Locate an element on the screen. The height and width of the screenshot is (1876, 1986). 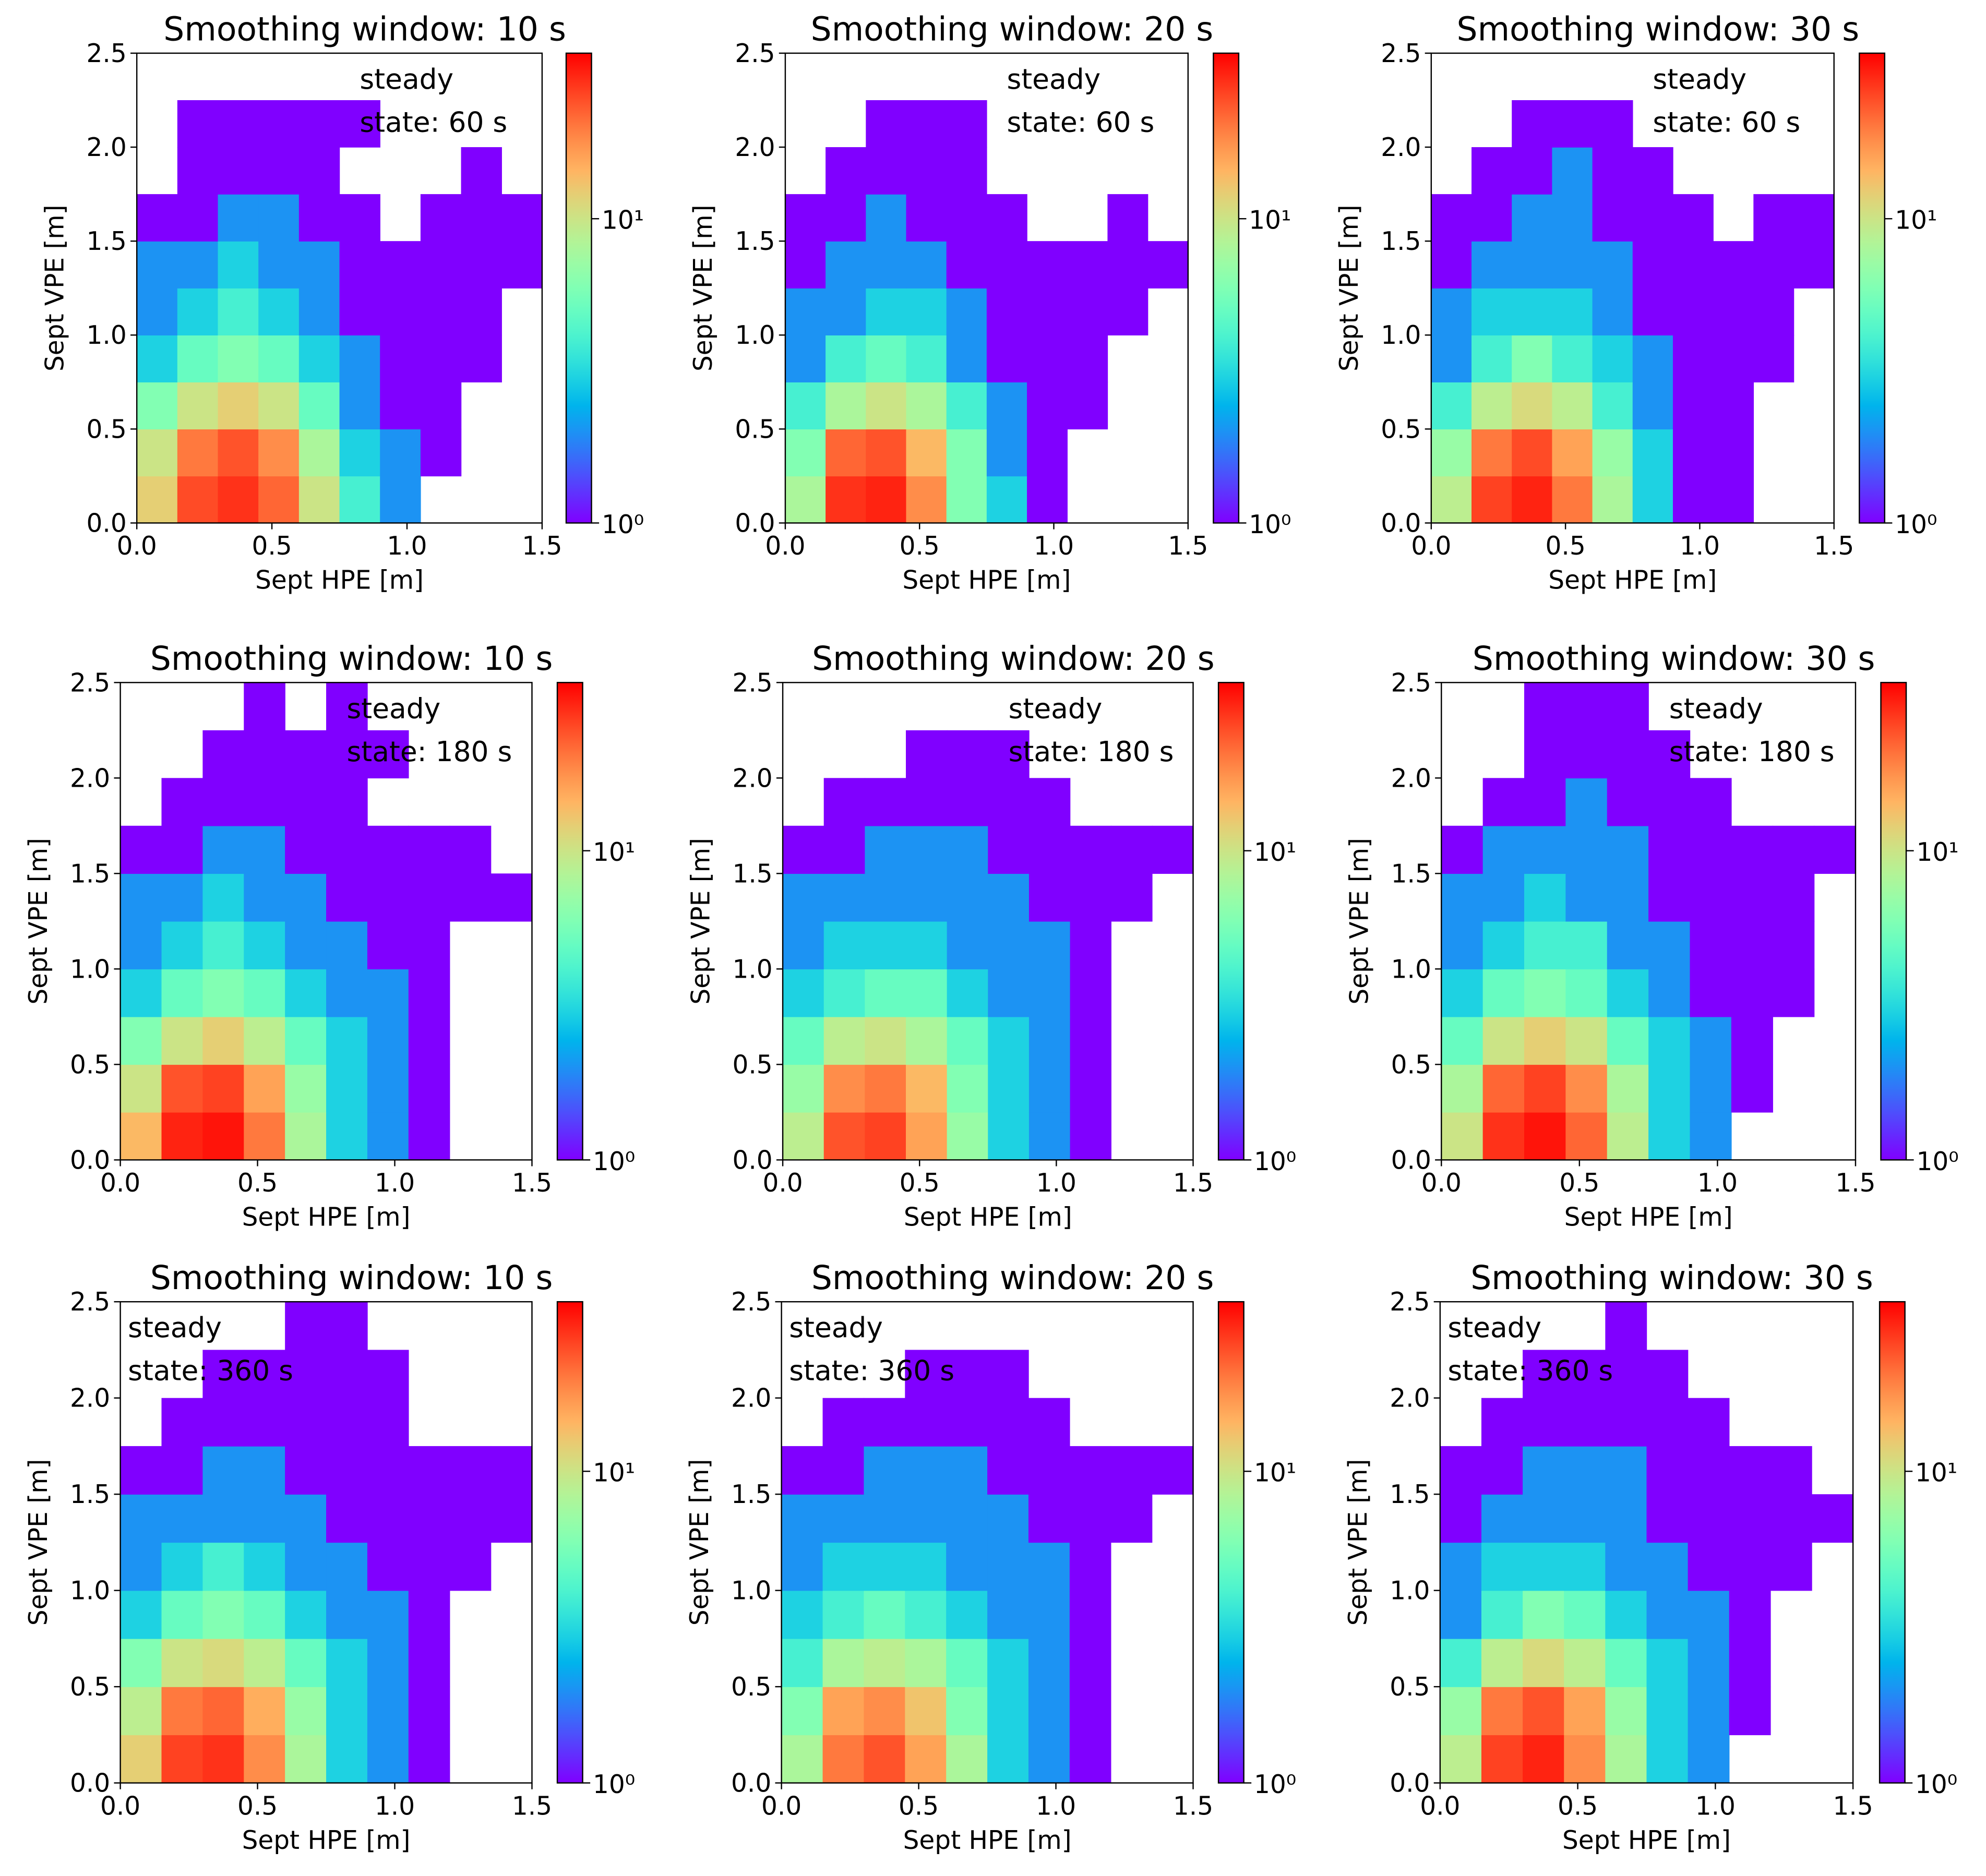
x-tick-label: 0.5 is located at coordinates (1579, 1183).